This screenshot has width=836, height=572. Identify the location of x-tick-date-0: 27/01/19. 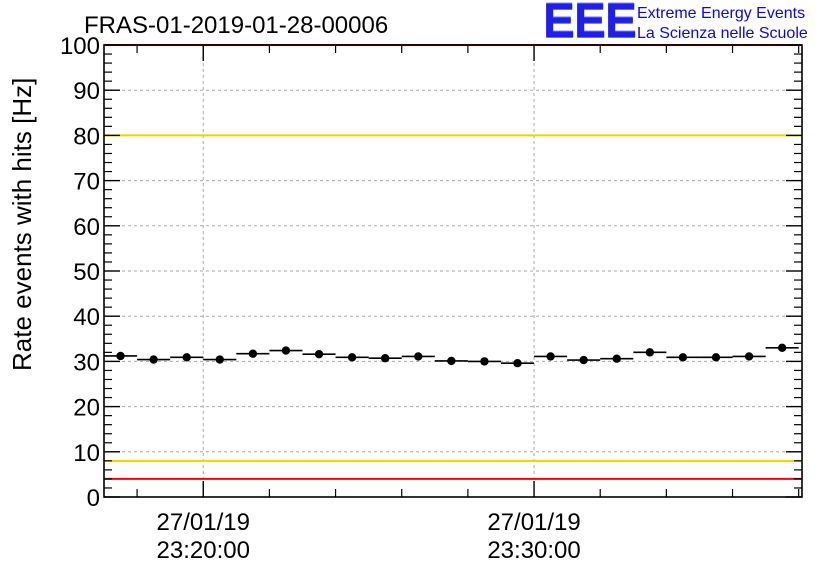
(203, 522).